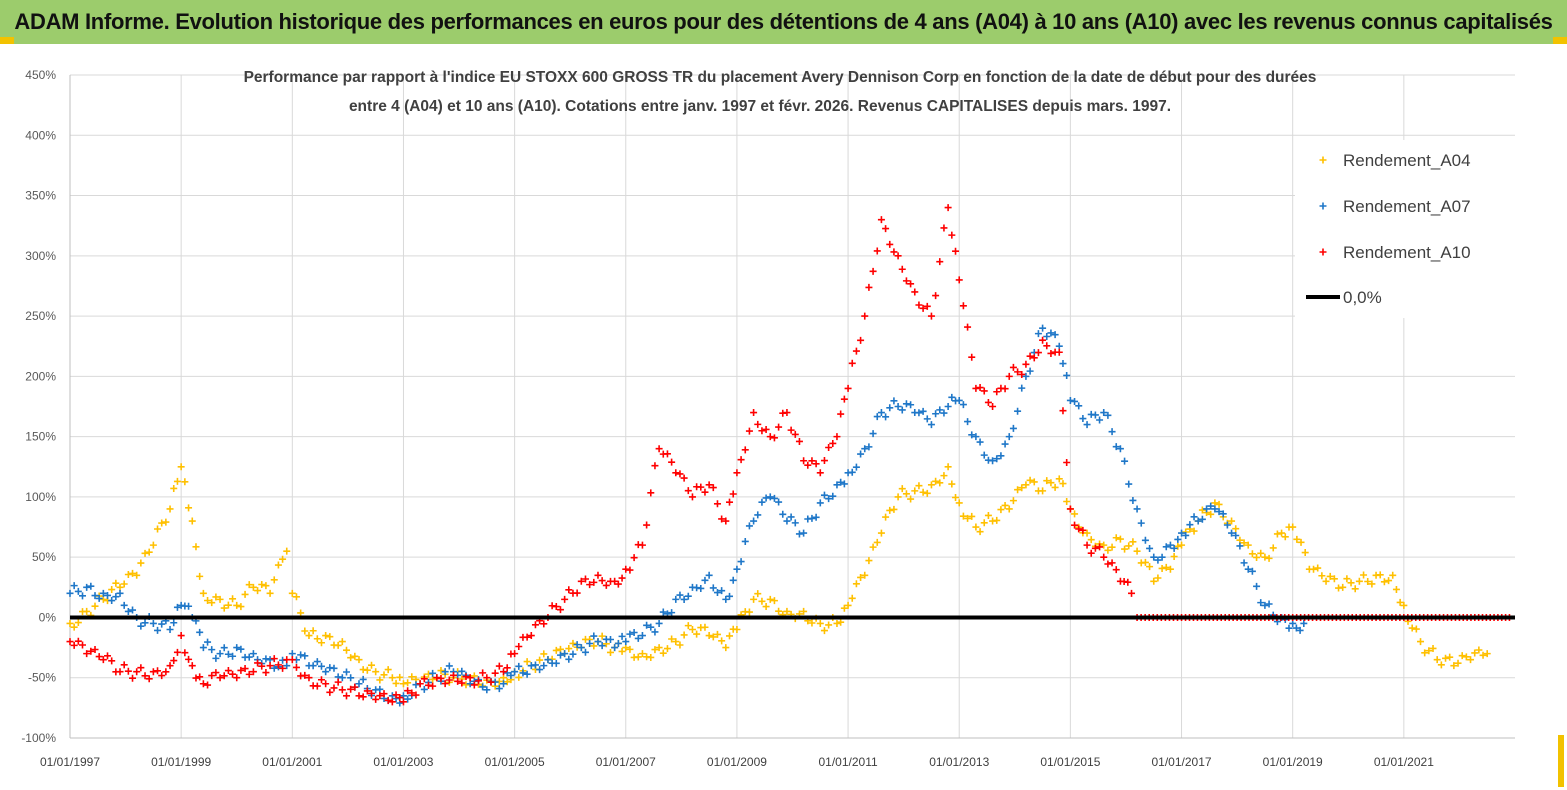 The width and height of the screenshot is (1567, 790). I want to click on corner-accent-bottom, so click(1561, 761).